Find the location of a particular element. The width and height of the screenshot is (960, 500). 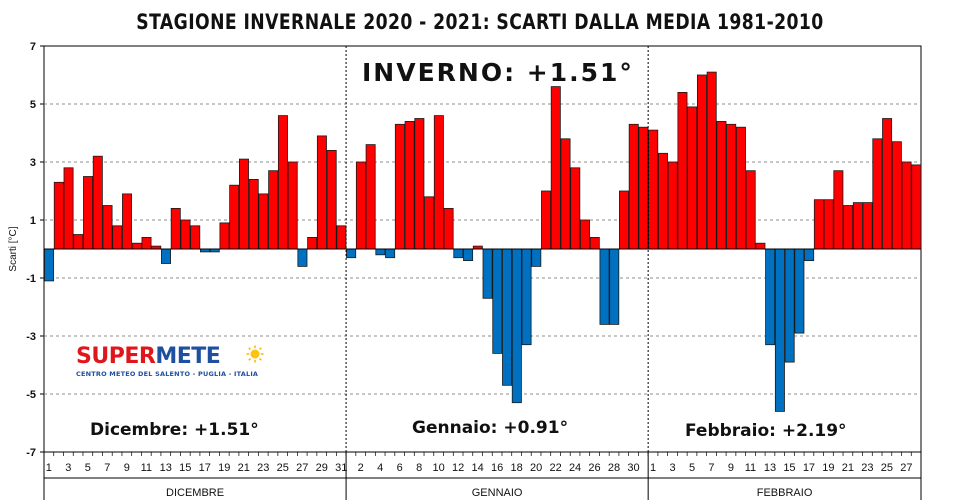

x-tick-label: 24 is located at coordinates (575, 468).